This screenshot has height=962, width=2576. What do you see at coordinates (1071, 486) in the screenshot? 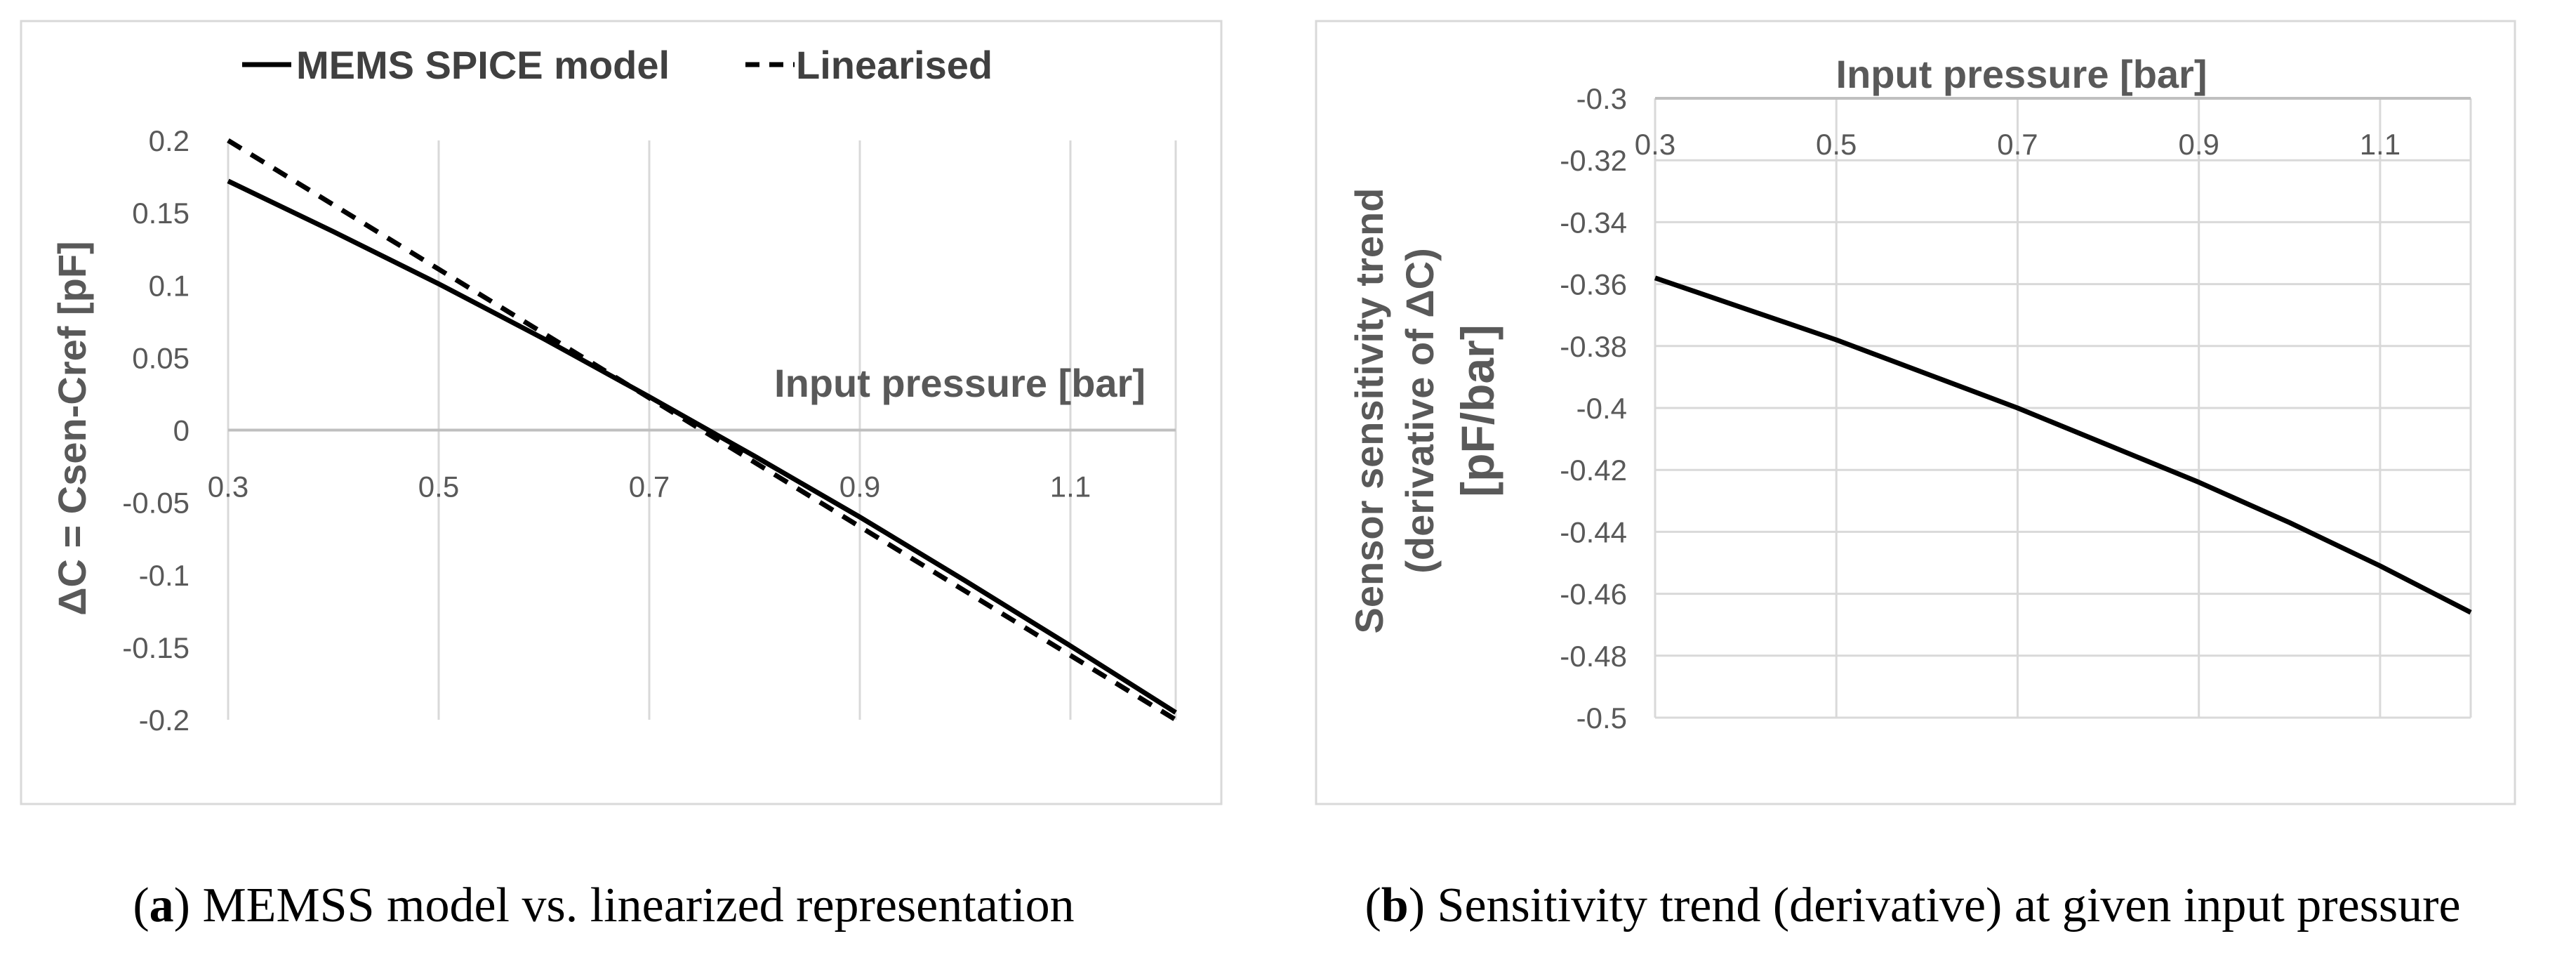
I see `chart-a-x-tick-label: 1.1` at bounding box center [1071, 486].